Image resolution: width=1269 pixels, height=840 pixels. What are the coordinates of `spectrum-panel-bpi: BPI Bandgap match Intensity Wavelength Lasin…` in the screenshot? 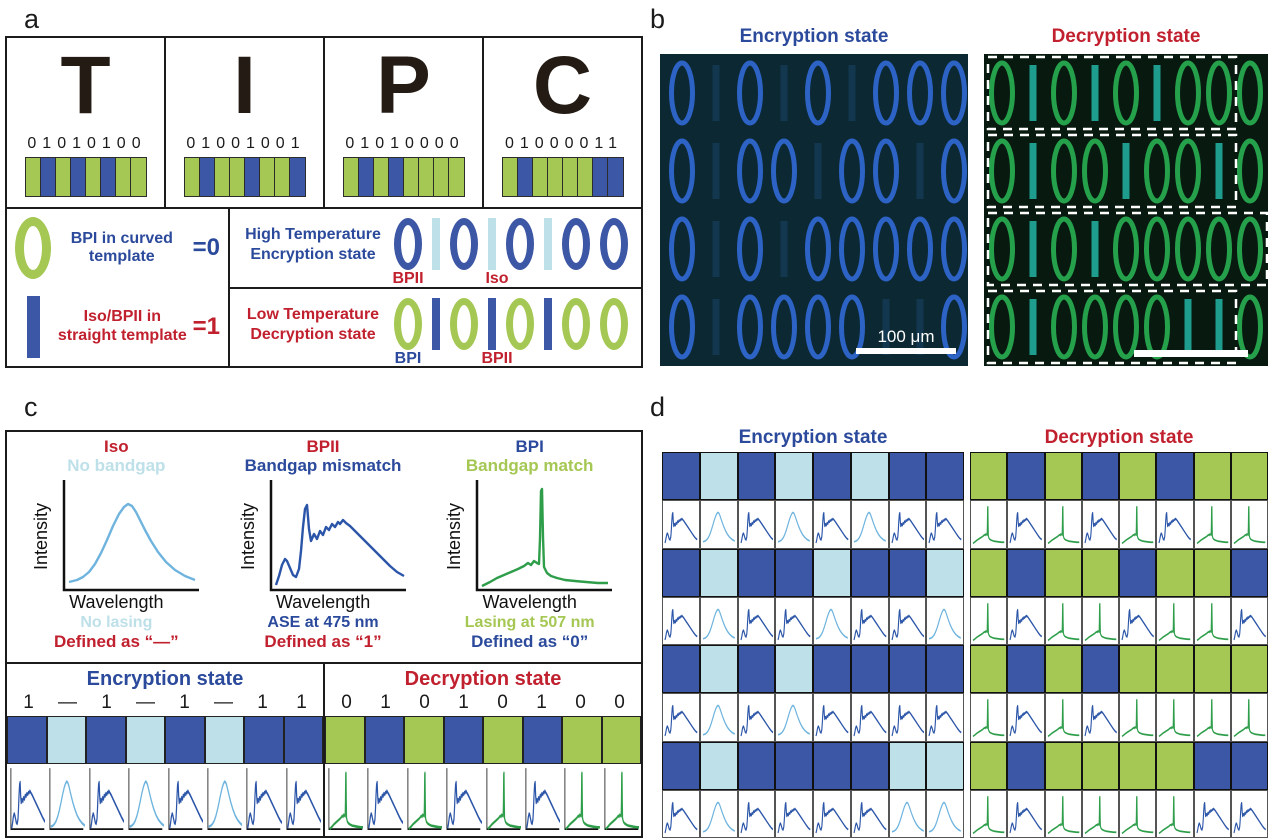 It's located at (529, 549).